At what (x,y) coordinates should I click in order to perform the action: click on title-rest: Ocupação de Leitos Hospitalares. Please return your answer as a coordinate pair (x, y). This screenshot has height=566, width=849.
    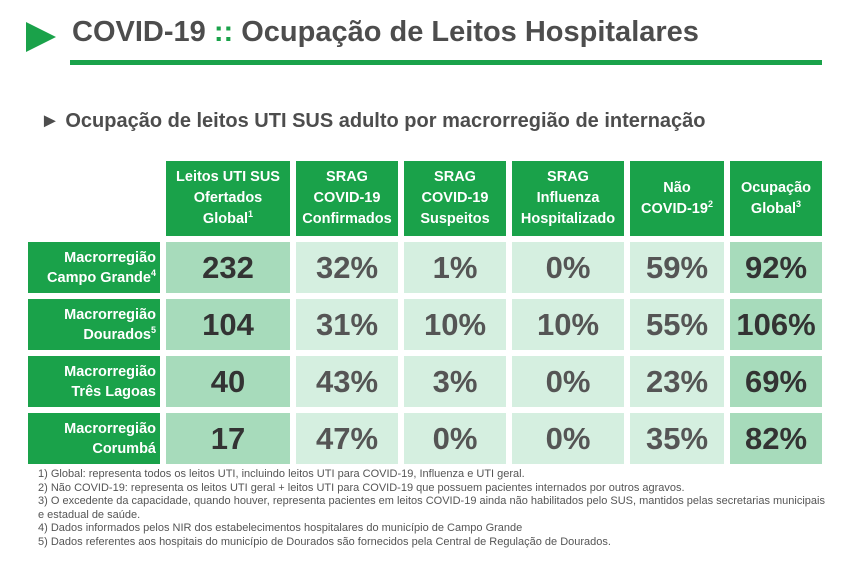
    Looking at the image, I should click on (470, 32).